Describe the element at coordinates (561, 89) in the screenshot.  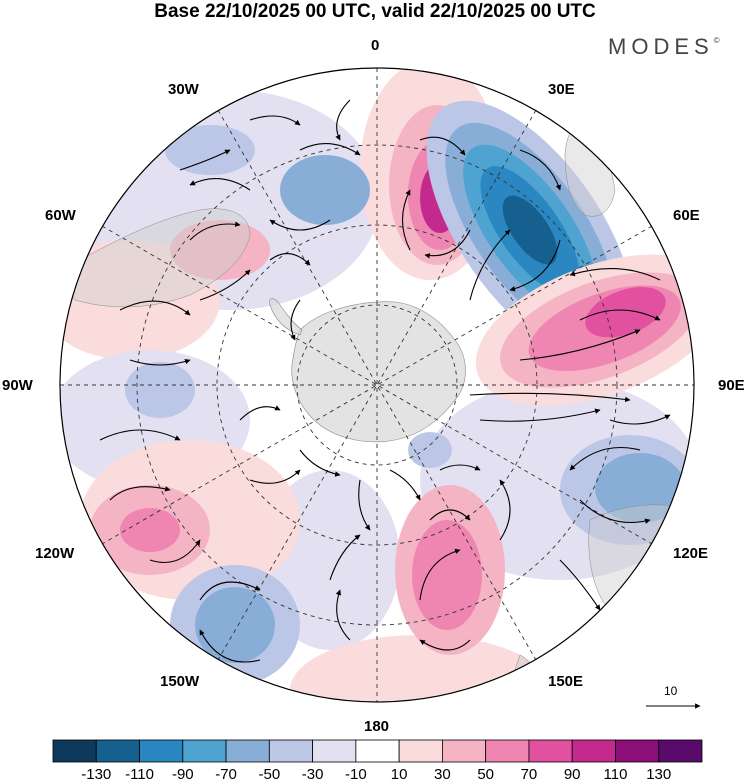
I see `lon-label-30e: 30E` at that location.